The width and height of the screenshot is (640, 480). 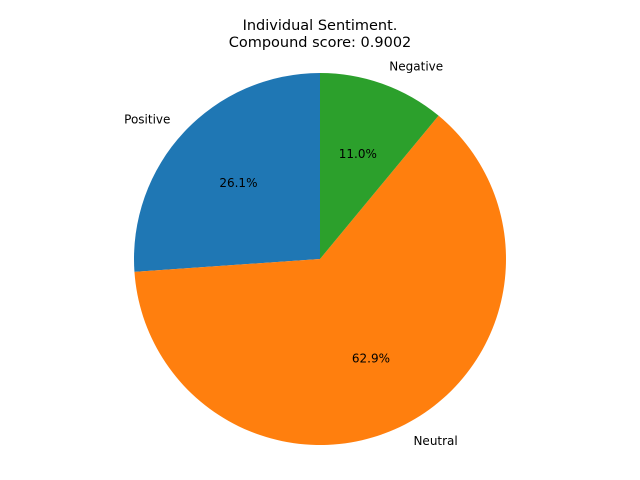 What do you see at coordinates (320, 43) in the screenshot?
I see `chart-title-line-2: Compound score: 0.9002` at bounding box center [320, 43].